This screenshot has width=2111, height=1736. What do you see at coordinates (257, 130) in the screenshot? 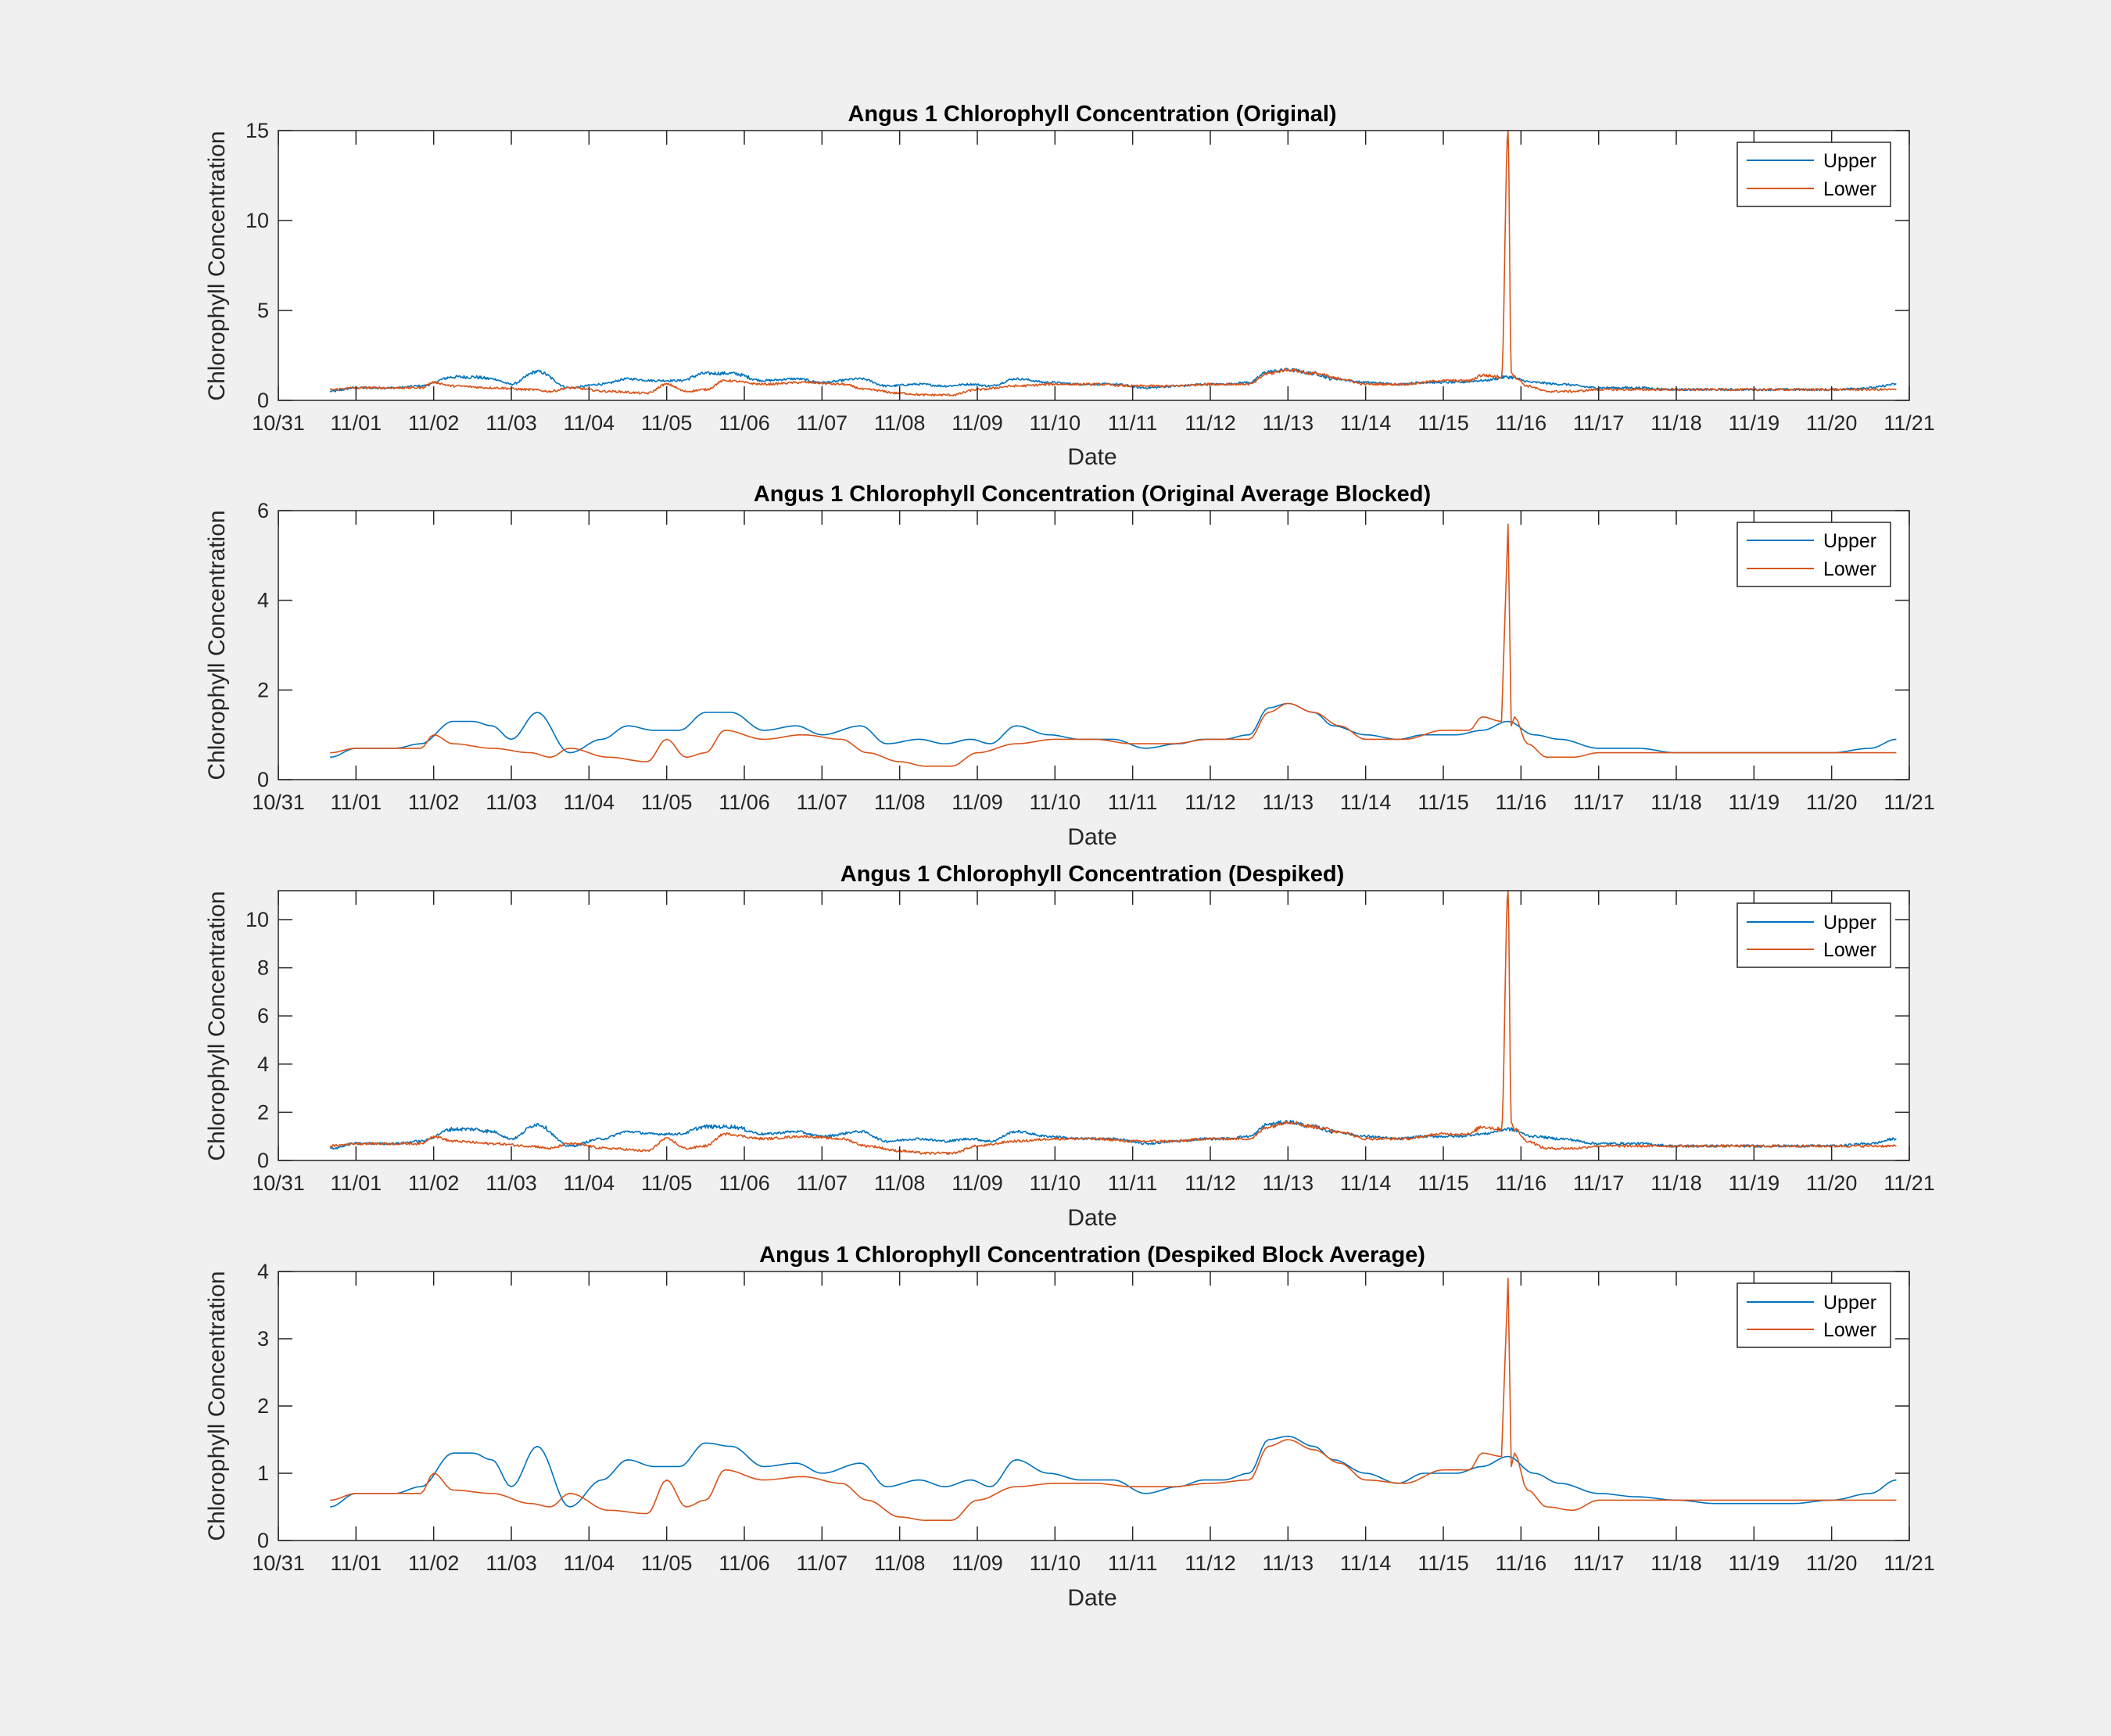
I see `y-tick-label: 15` at bounding box center [257, 130].